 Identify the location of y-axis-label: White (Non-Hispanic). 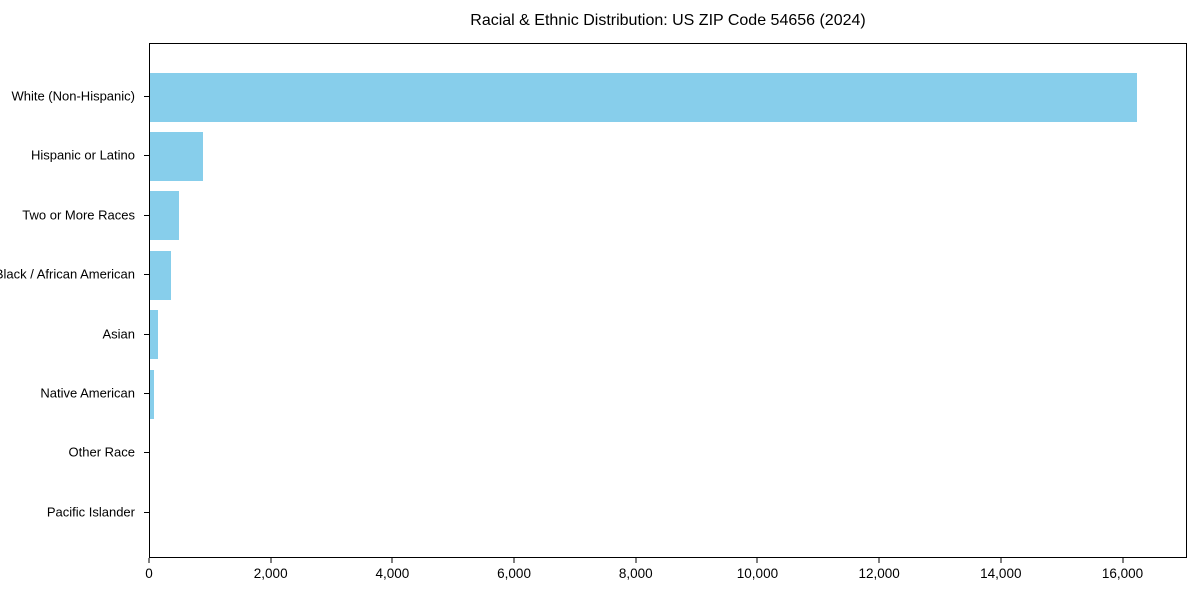
(73, 96).